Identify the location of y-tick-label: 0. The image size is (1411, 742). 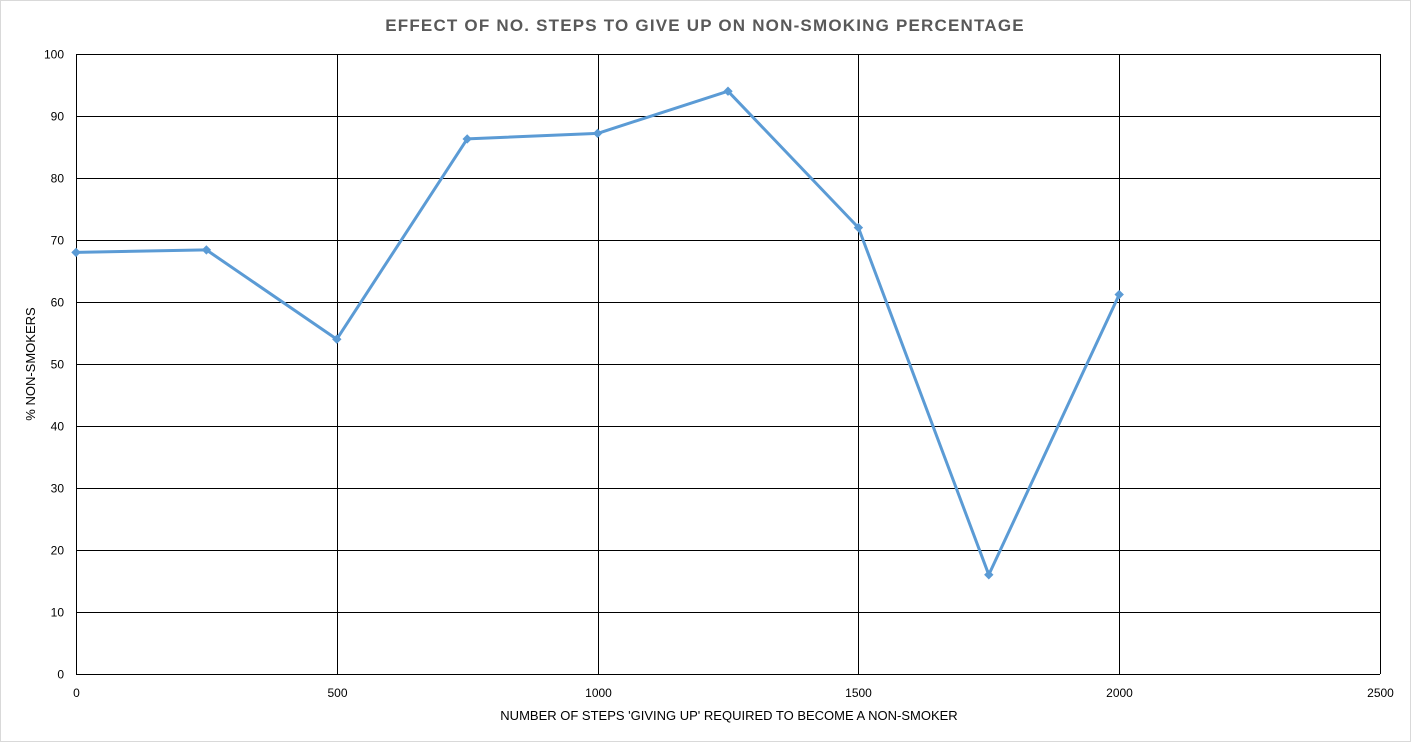
(60, 675).